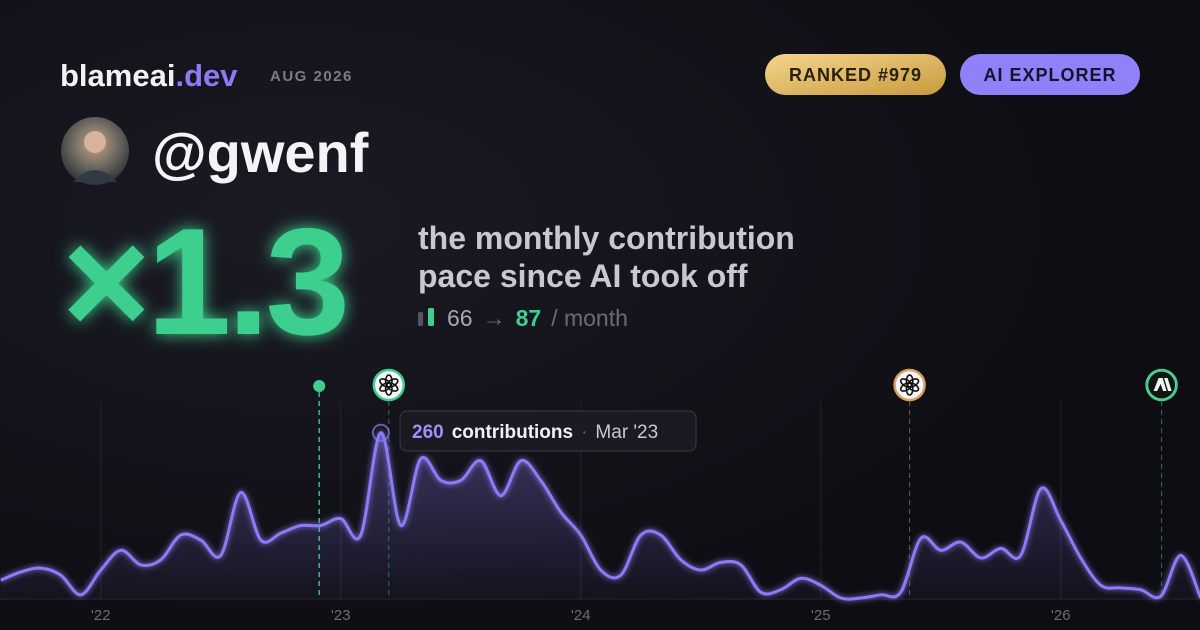 The height and width of the screenshot is (630, 1200). What do you see at coordinates (821, 615) in the screenshot?
I see `x-tick-label: '25` at bounding box center [821, 615].